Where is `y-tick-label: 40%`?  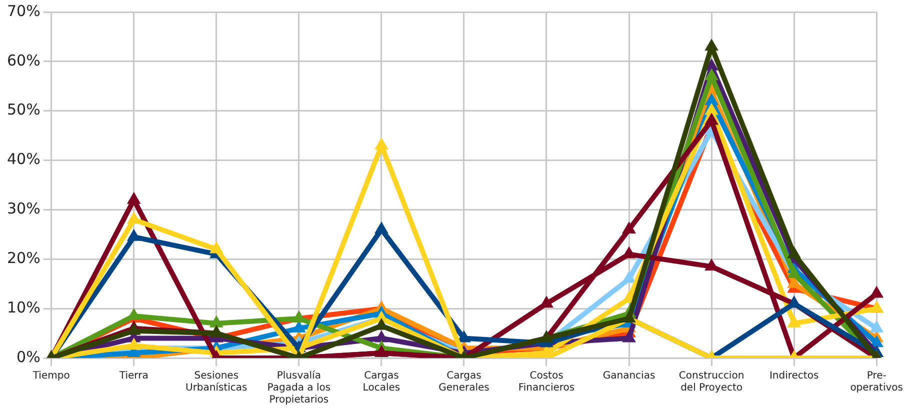 y-tick-label: 40% is located at coordinates (23, 159).